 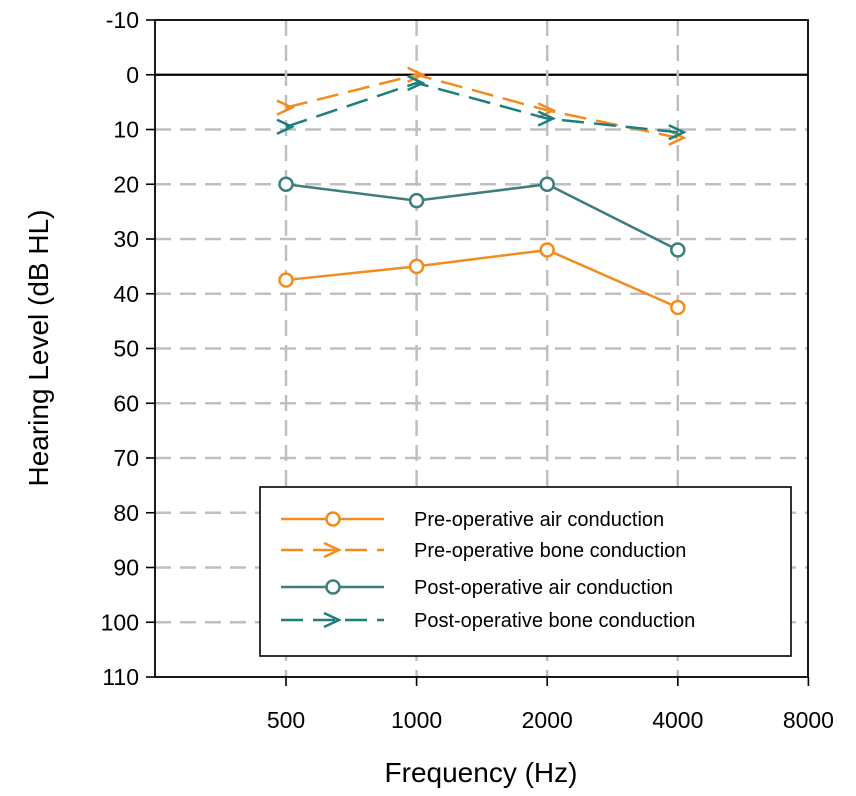 What do you see at coordinates (126, 184) in the screenshot?
I see `y-tick-label: 20` at bounding box center [126, 184].